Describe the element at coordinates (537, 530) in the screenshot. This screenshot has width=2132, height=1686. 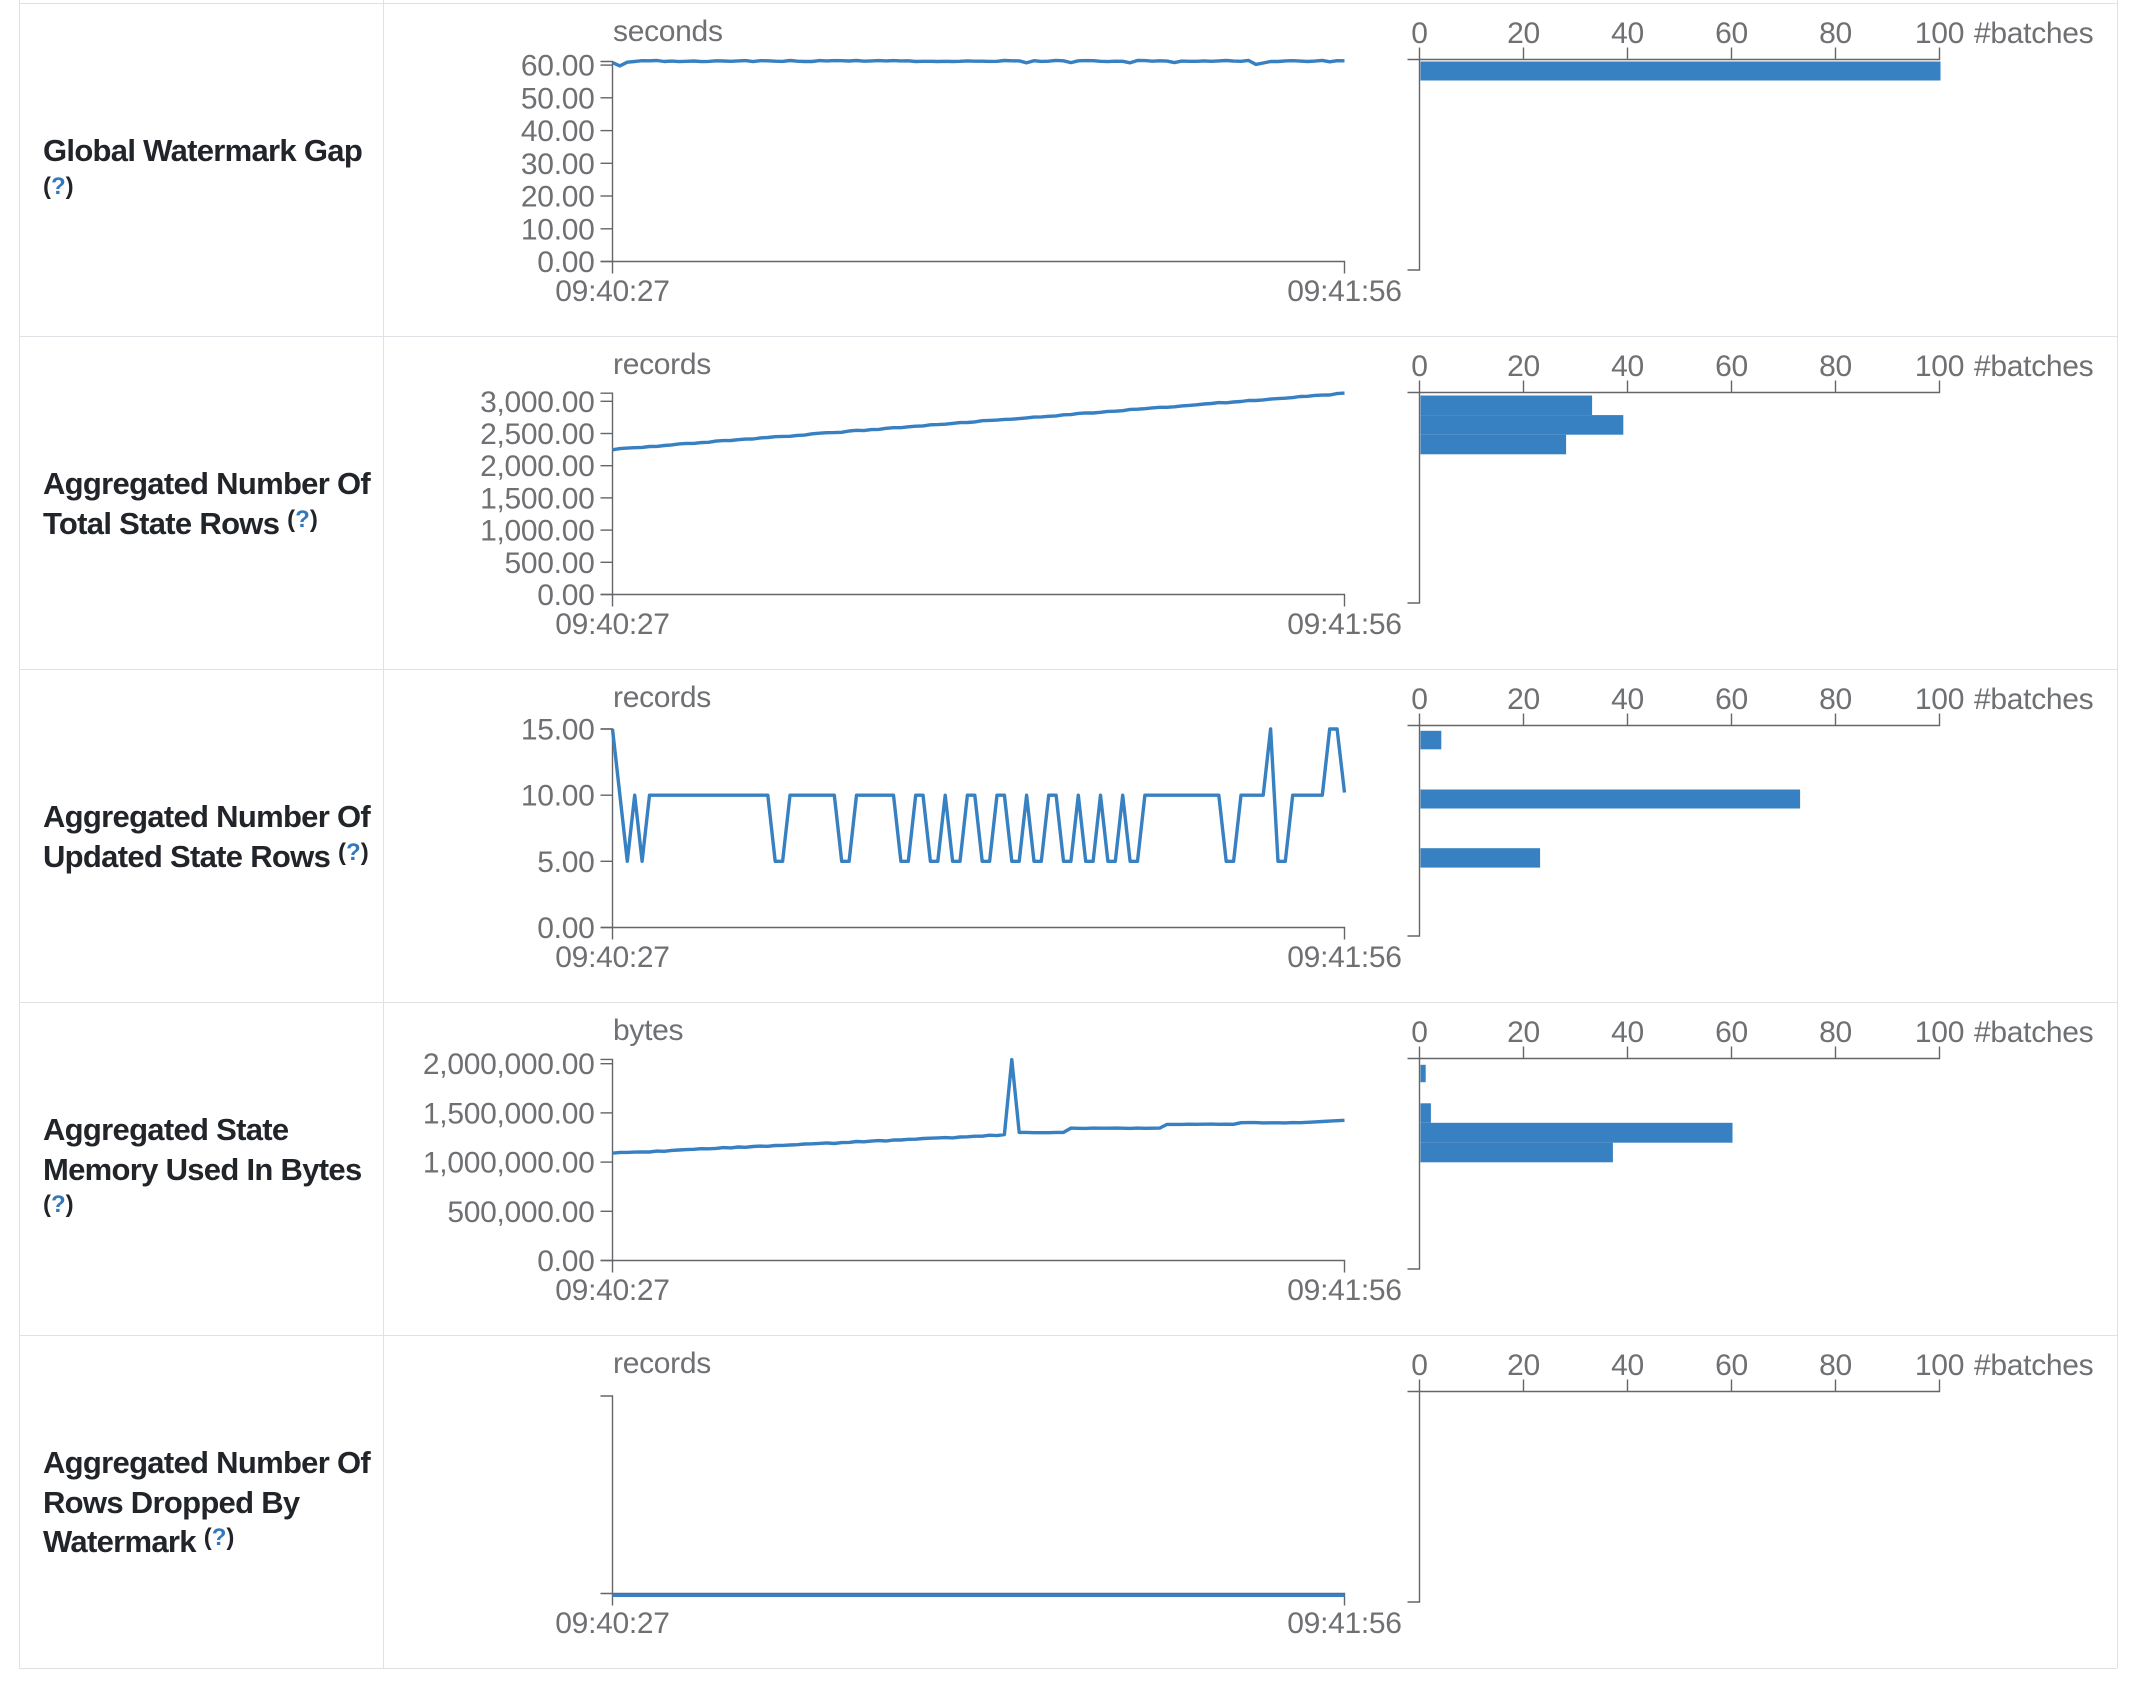
I see `svg-text: 1,000.00` at that location.